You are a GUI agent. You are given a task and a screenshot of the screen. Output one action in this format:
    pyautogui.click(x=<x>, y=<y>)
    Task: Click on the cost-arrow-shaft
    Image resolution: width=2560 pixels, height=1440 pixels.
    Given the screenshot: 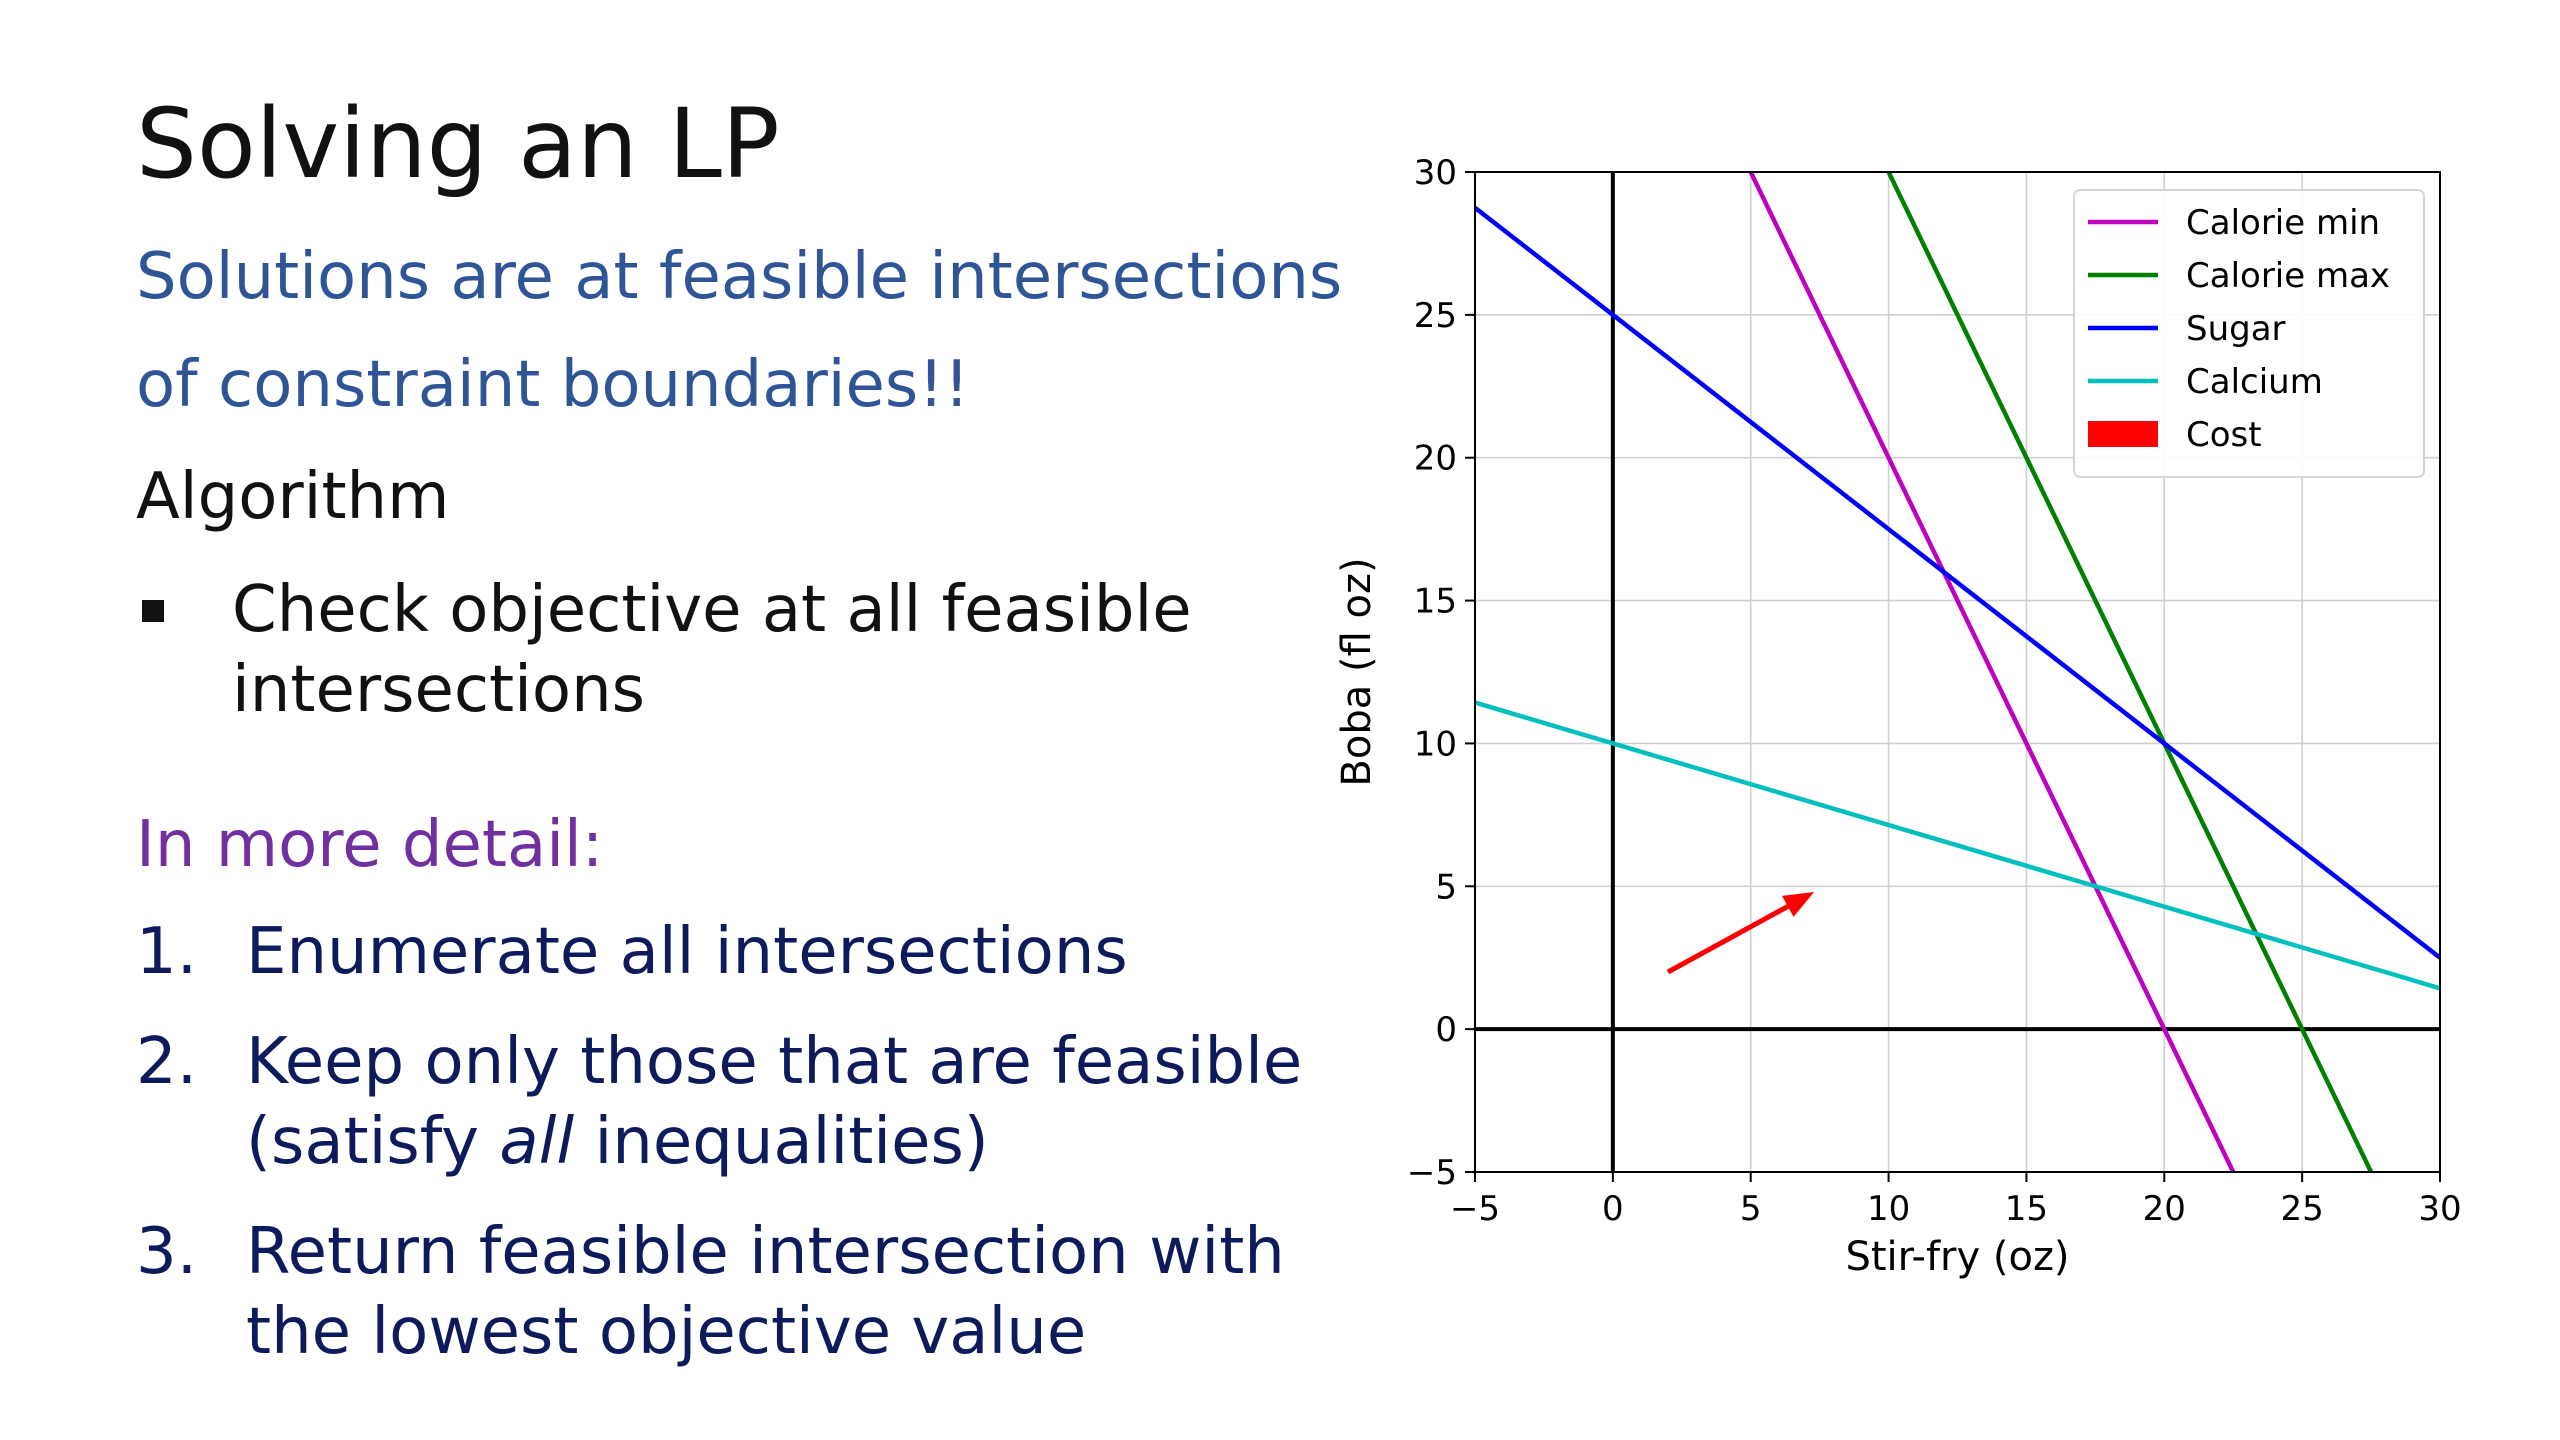 What is the action you would take?
    pyautogui.click(x=1728, y=939)
    